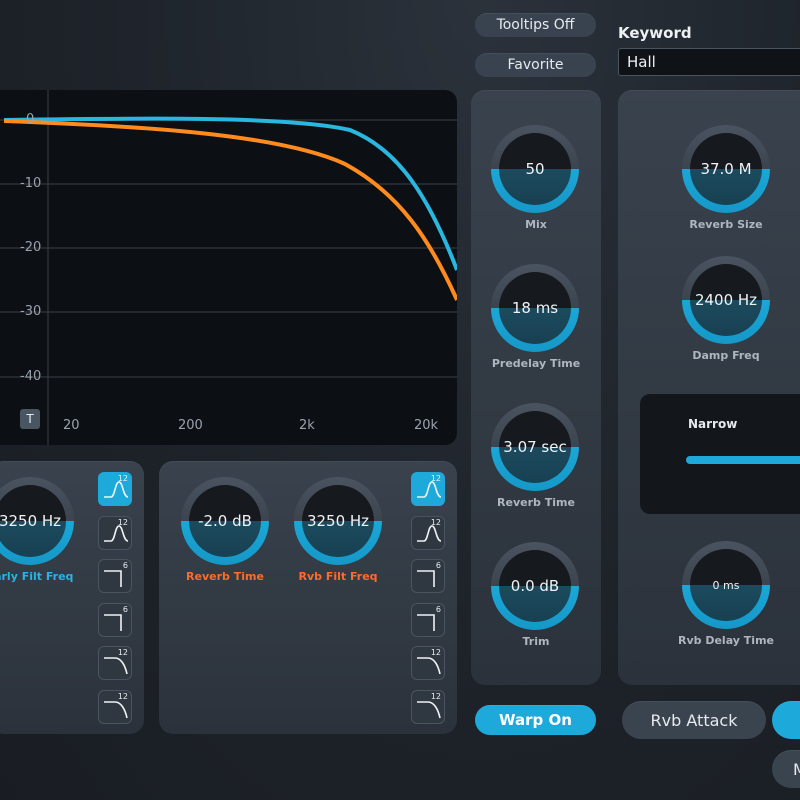 This screenshot has width=800, height=800. What do you see at coordinates (307, 425) in the screenshot?
I see `x-label-2k: 2k` at bounding box center [307, 425].